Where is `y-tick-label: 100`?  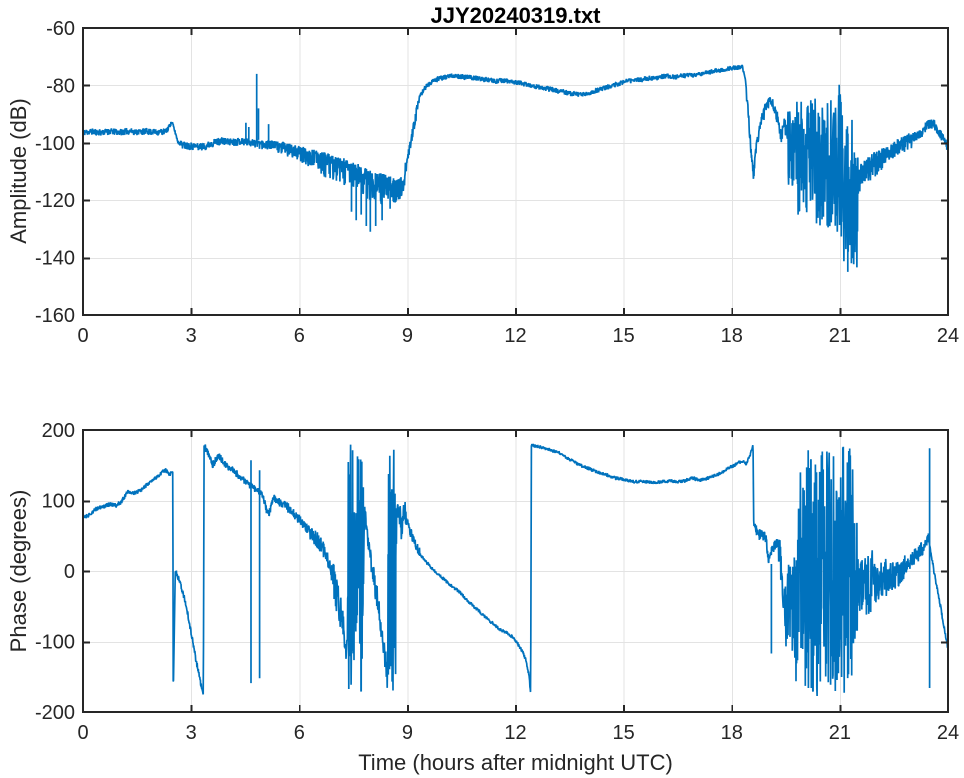 y-tick-label: 100 is located at coordinates (58, 502).